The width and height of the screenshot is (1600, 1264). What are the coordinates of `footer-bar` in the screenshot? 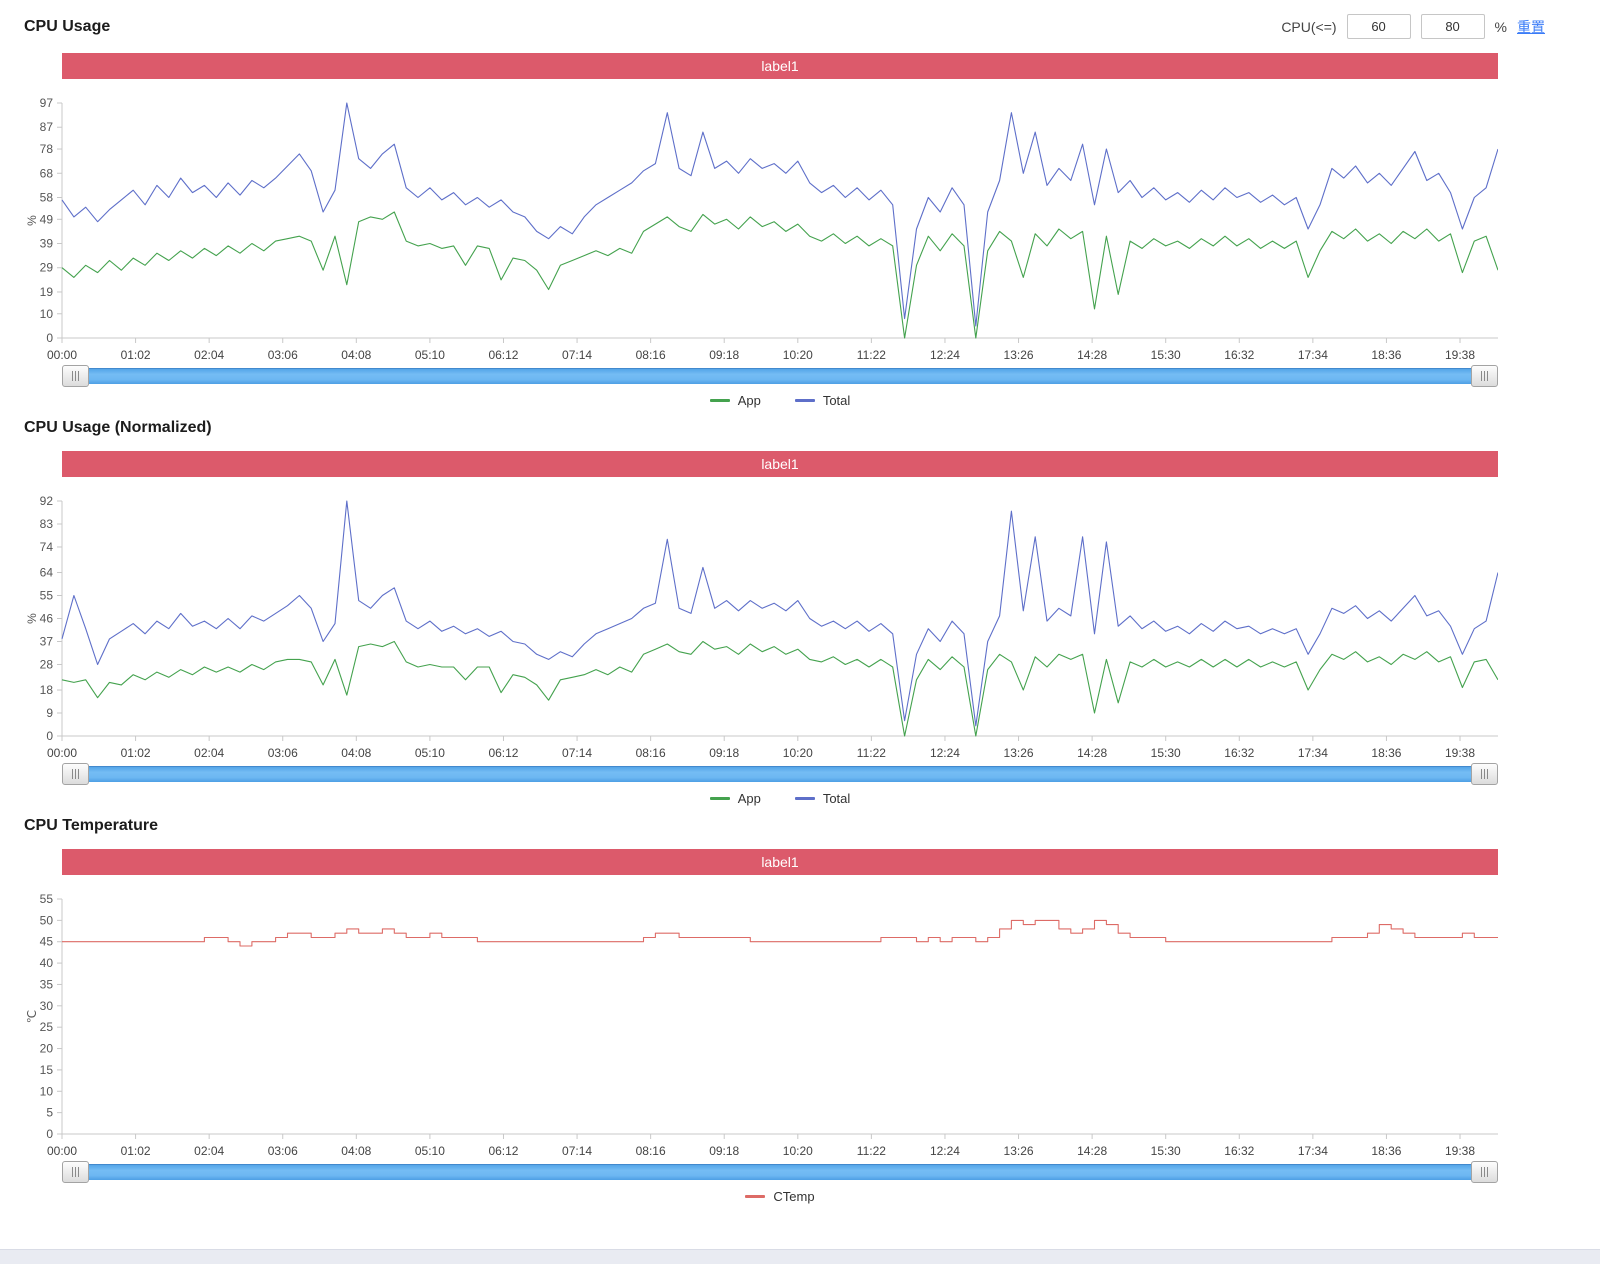 It's located at (800, 1256).